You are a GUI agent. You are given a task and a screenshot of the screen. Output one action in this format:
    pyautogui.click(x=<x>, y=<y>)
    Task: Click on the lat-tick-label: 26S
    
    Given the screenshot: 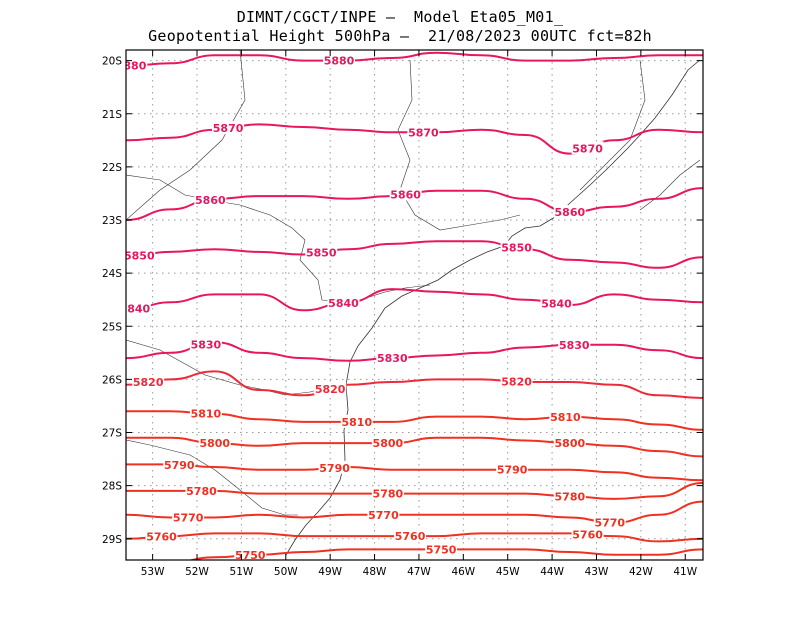 What is the action you would take?
    pyautogui.click(x=112, y=380)
    